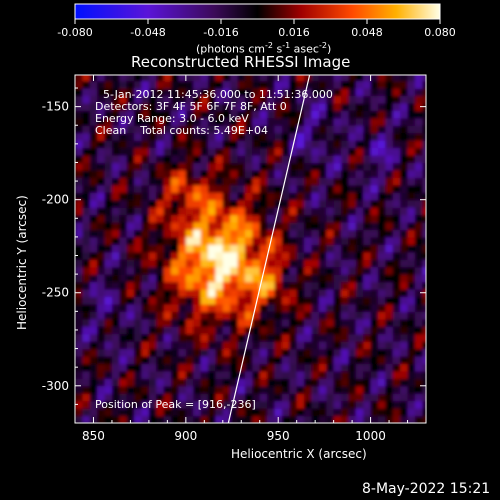 Image resolution: width=500 pixels, height=500 pixels. What do you see at coordinates (264, 48) in the screenshot?
I see `colorbar-unit: (photons cm-2 s-1 asec-2)` at bounding box center [264, 48].